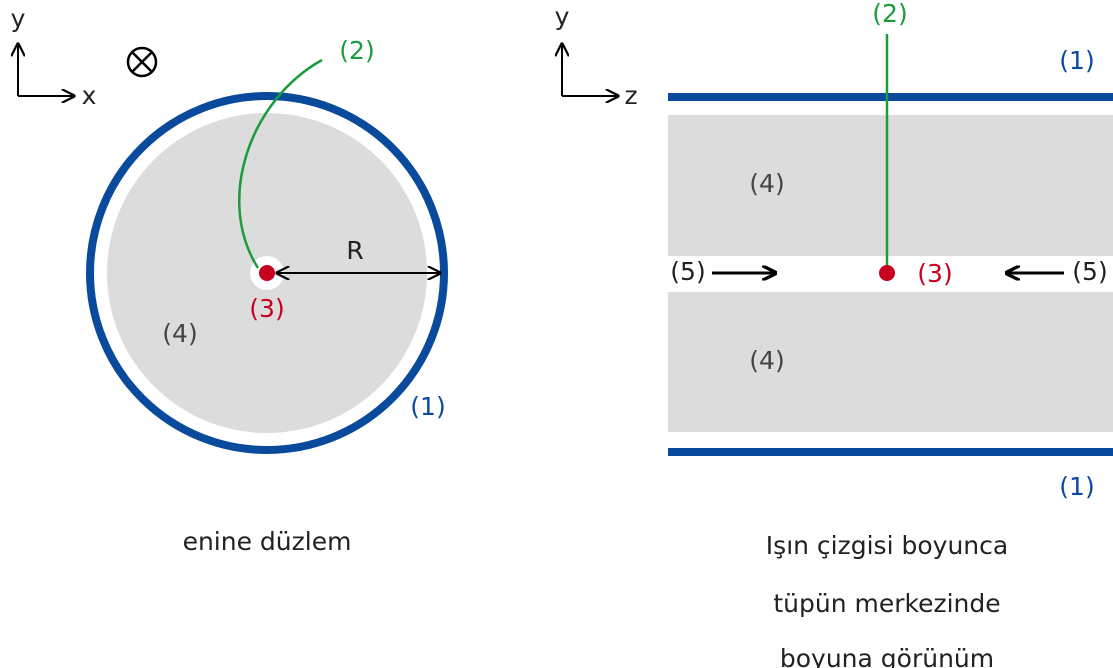 Image resolution: width=1113 pixels, height=668 pixels. Describe the element at coordinates (887, 656) in the screenshot. I see `caption: boyuna görünüm` at that location.